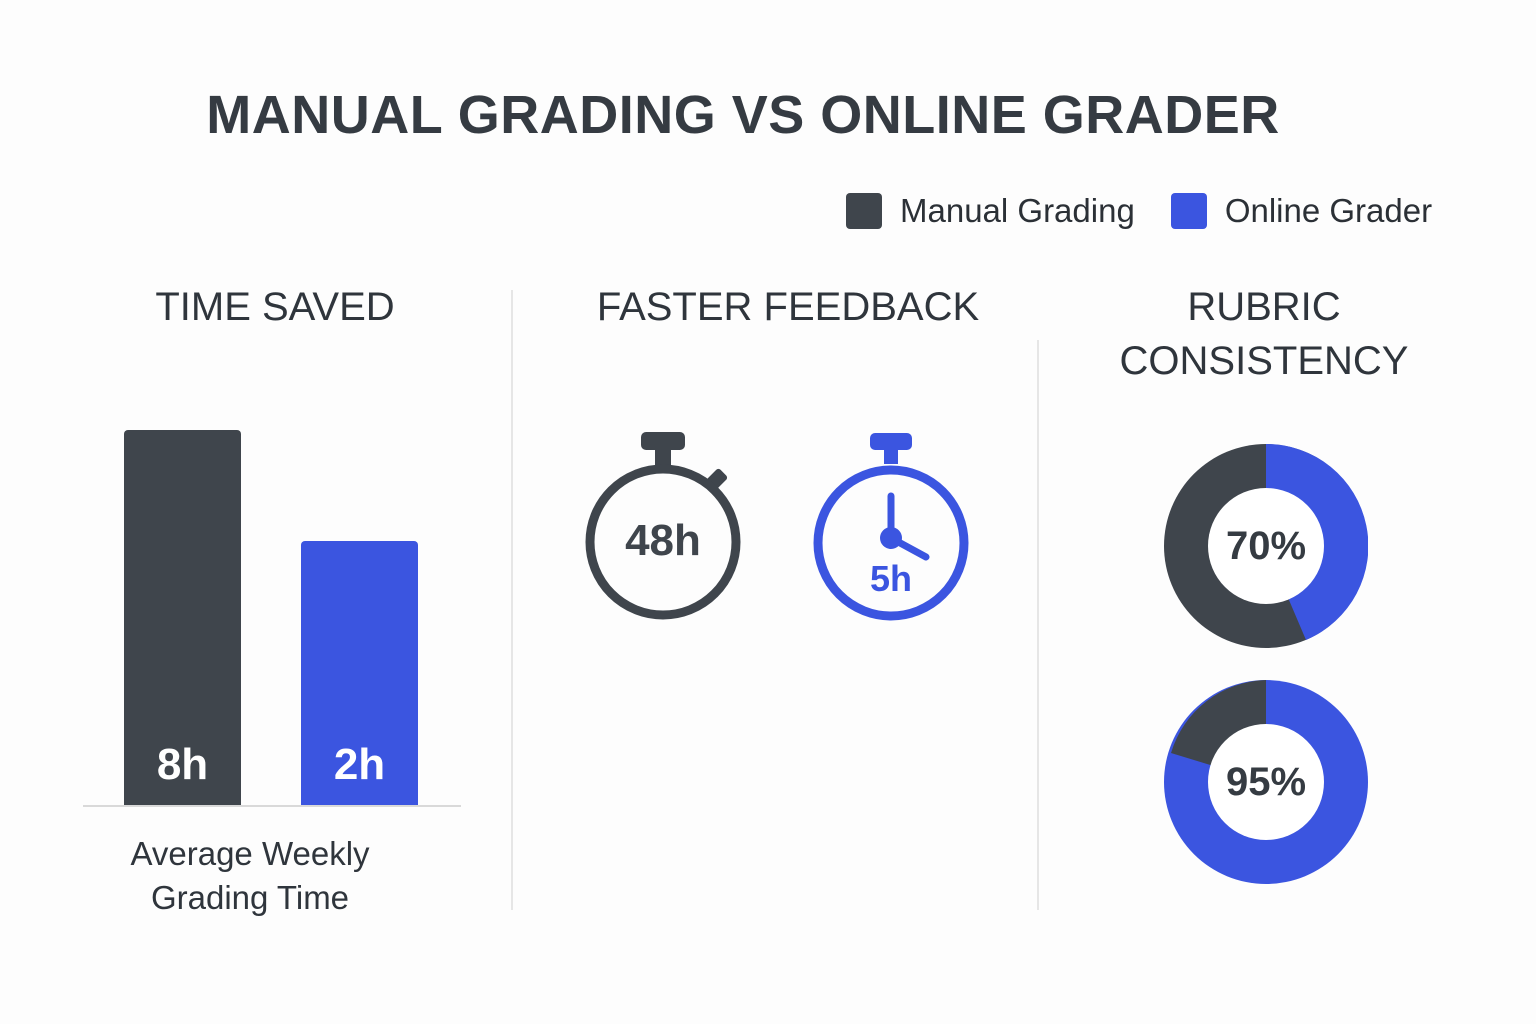 Image resolution: width=1536 pixels, height=1024 pixels. What do you see at coordinates (359, 673) in the screenshot?
I see `bar-online: 2h` at bounding box center [359, 673].